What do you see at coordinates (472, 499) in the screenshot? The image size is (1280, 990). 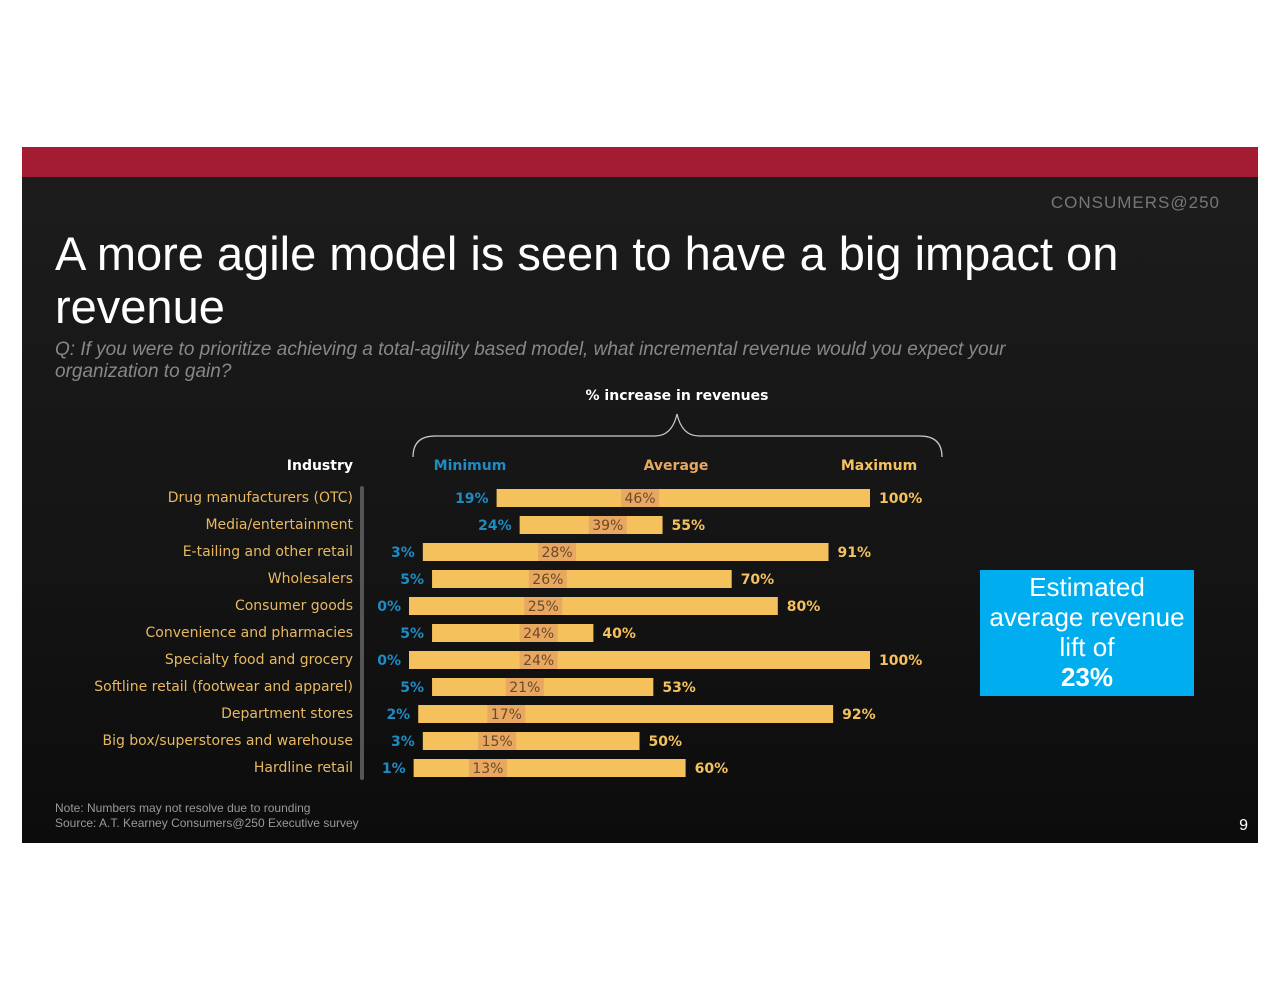 I see `minimum-label: 19%` at bounding box center [472, 499].